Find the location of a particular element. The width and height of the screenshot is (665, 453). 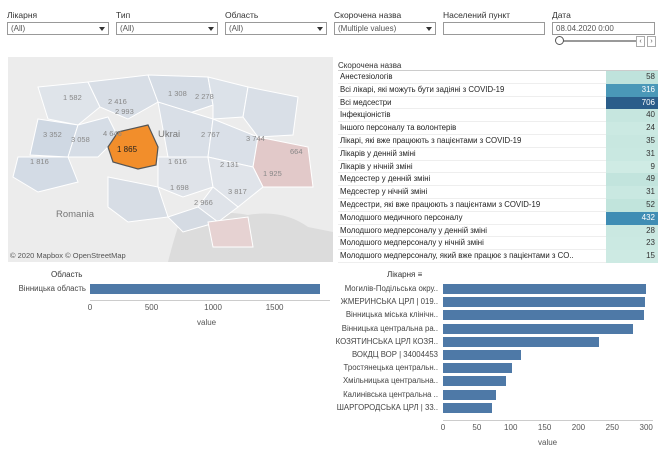

date-slider-handle is located at coordinates (559, 40).